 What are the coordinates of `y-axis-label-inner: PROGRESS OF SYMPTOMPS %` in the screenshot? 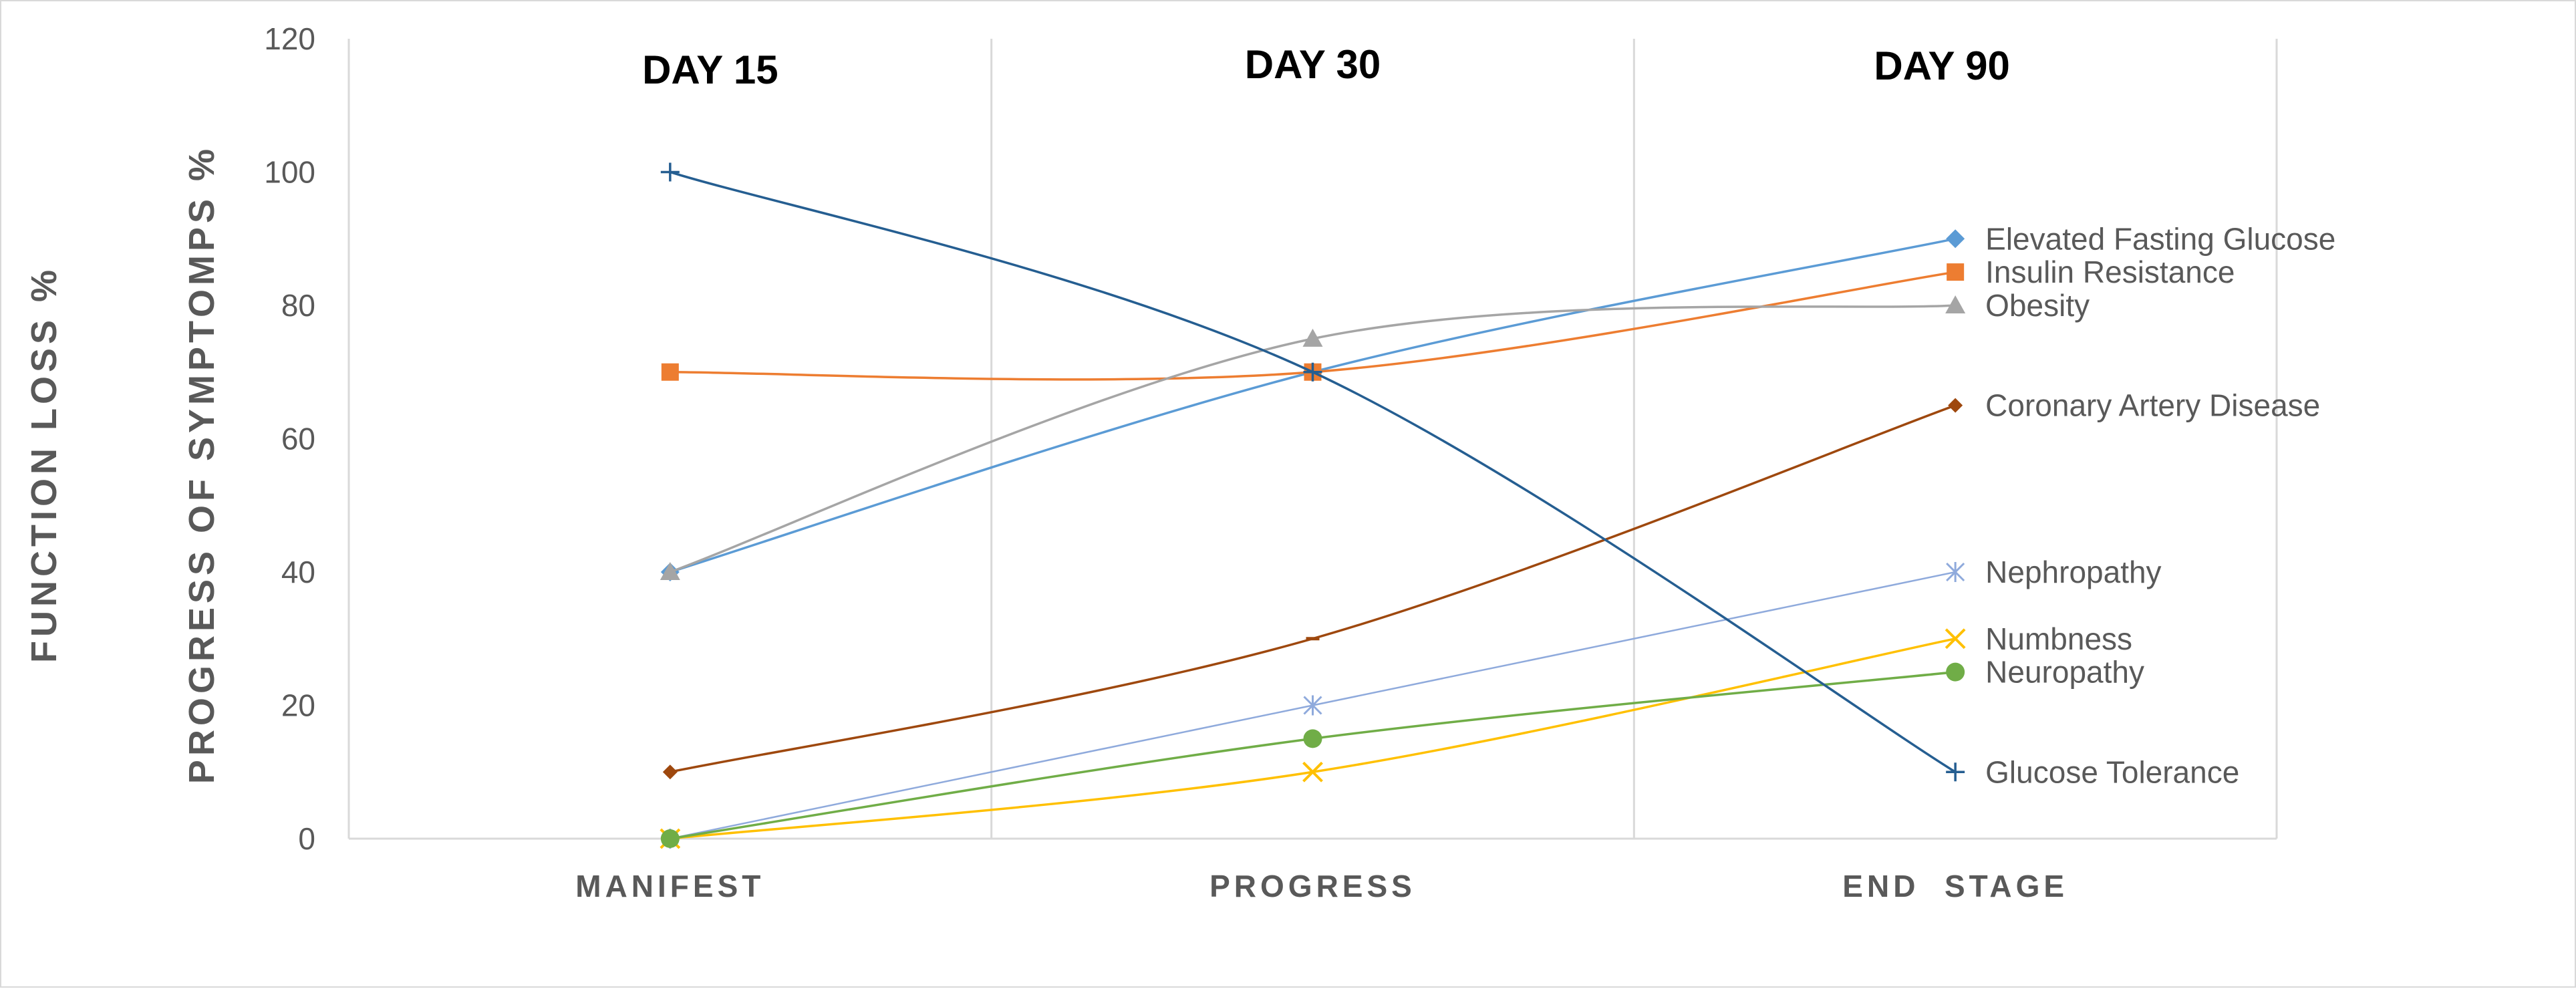 It's located at (202, 464).